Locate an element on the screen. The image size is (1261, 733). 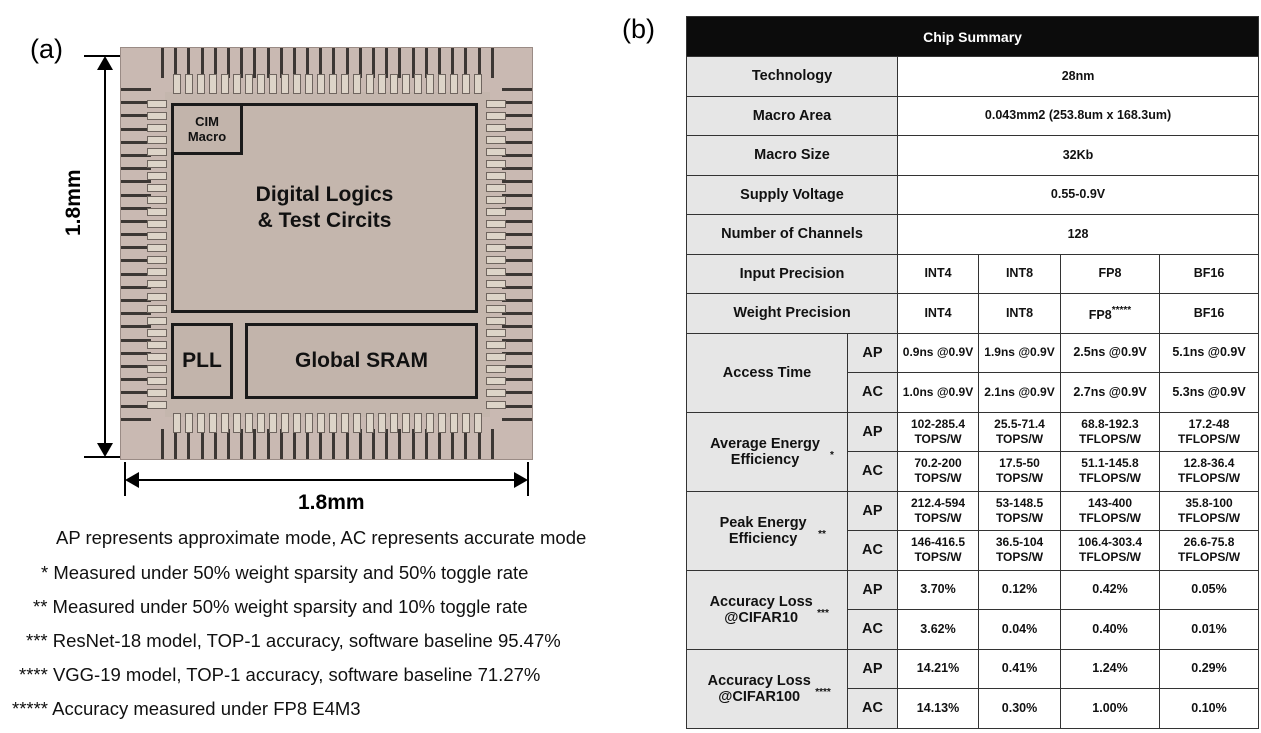
row-label-technology: Technology is located at coordinates (792, 76).